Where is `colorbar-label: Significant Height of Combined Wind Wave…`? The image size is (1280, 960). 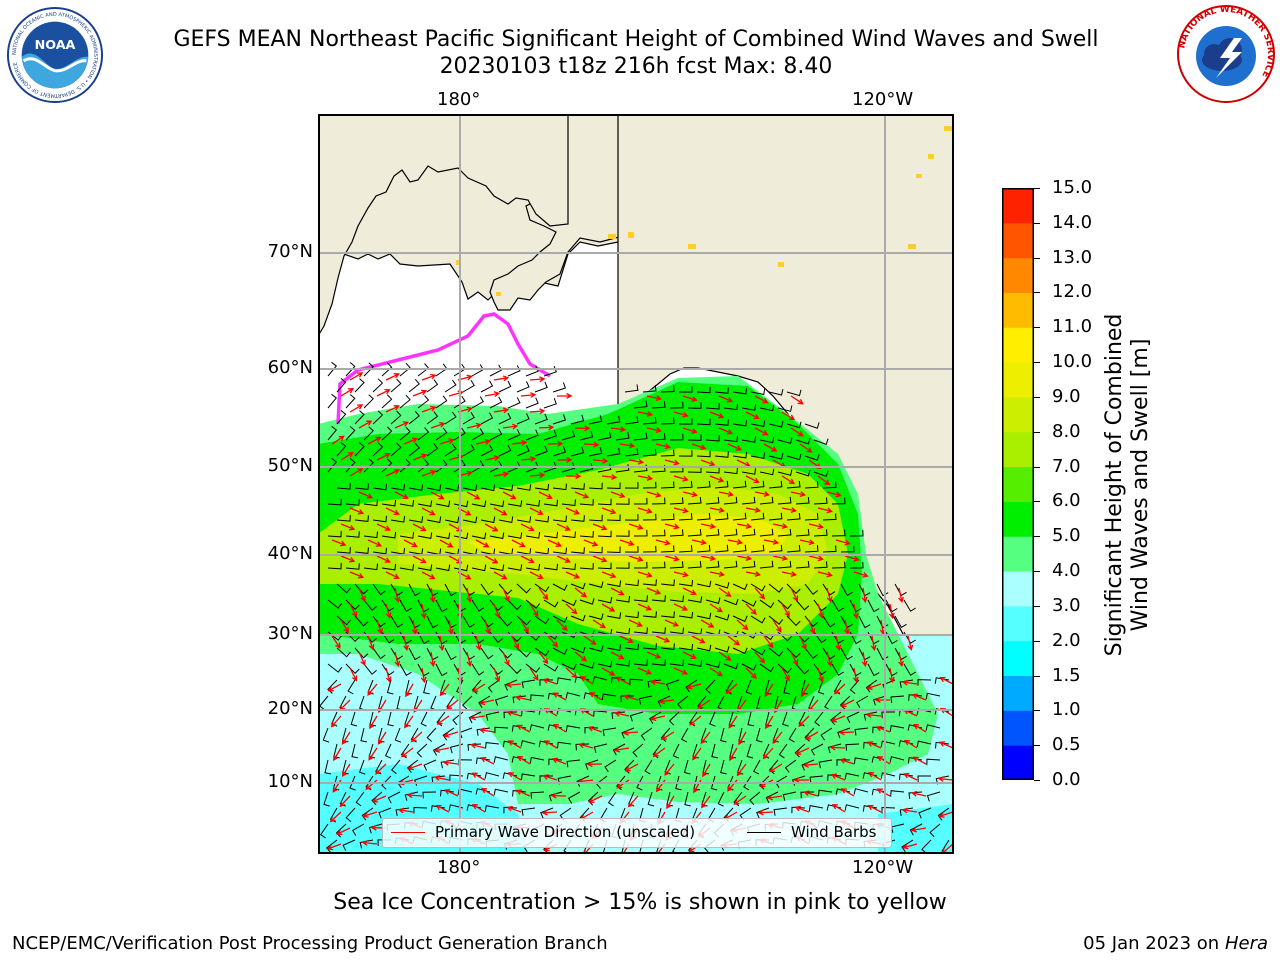
colorbar-label: Significant Height of Combined Wind Wave… is located at coordinates (1128, 485).